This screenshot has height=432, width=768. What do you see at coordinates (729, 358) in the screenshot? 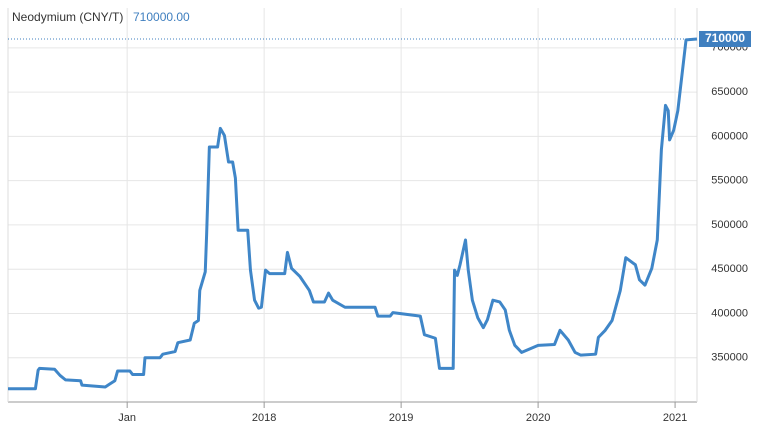
I see `y-tick-label: 350000` at bounding box center [729, 358].